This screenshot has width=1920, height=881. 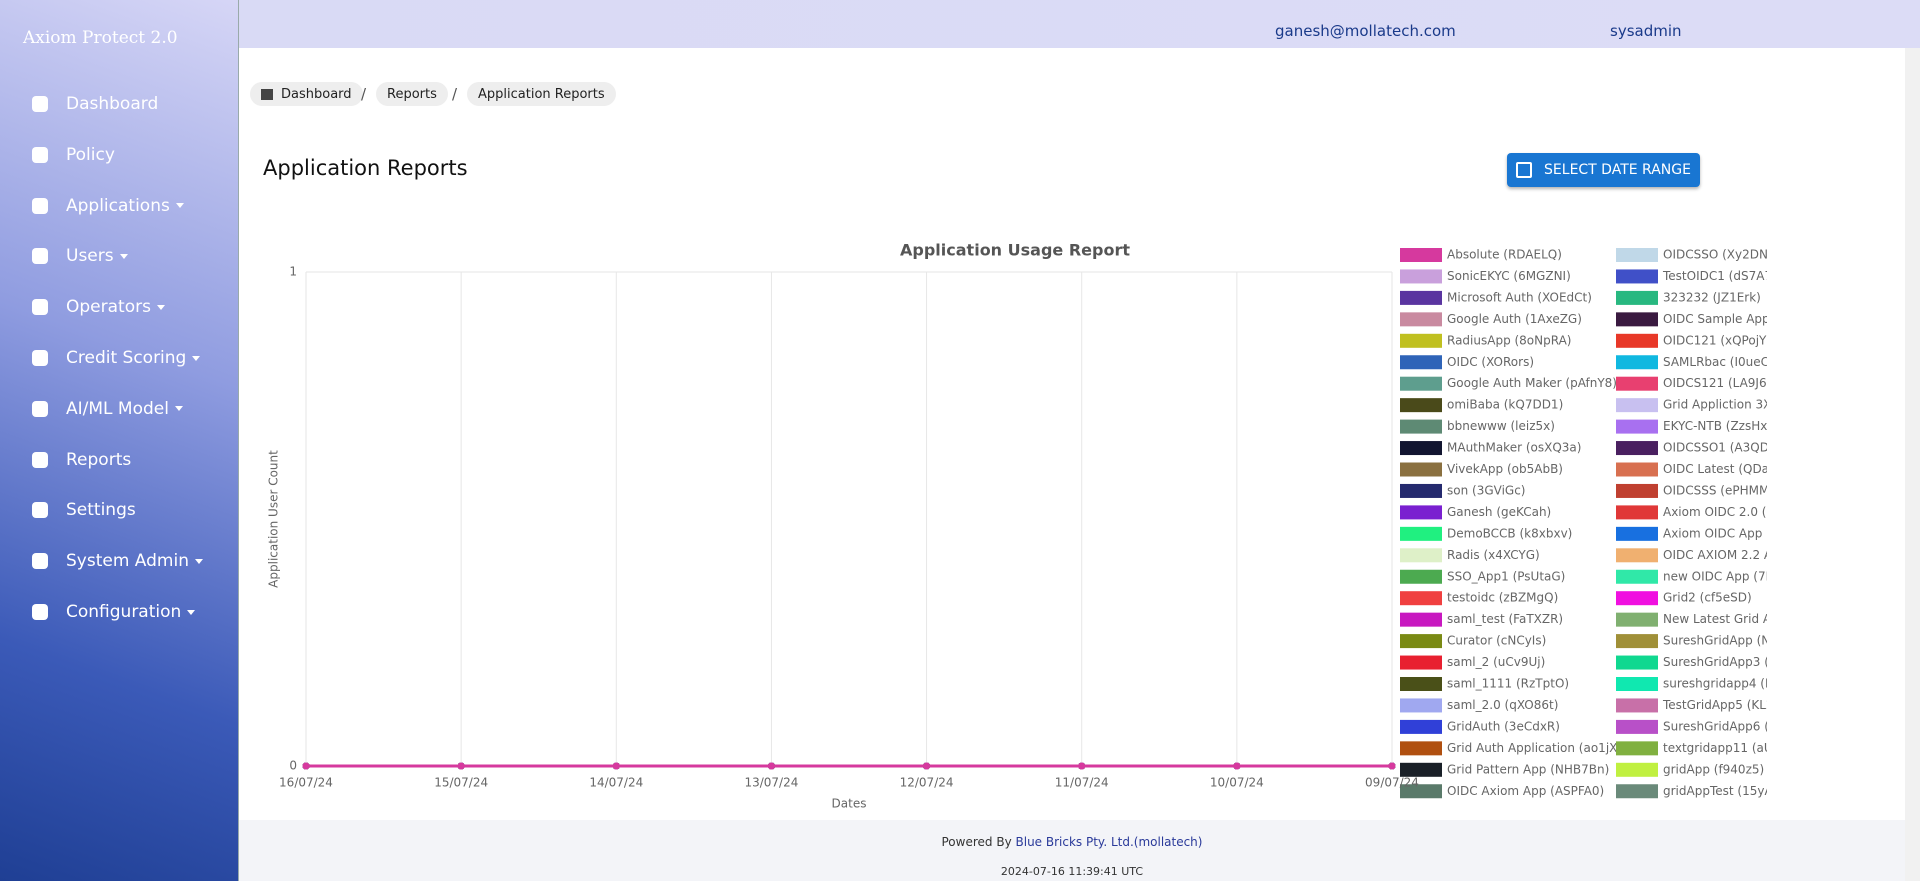 What do you see at coordinates (1365, 31) in the screenshot?
I see `user-email: ganesh@mollatech.com` at bounding box center [1365, 31].